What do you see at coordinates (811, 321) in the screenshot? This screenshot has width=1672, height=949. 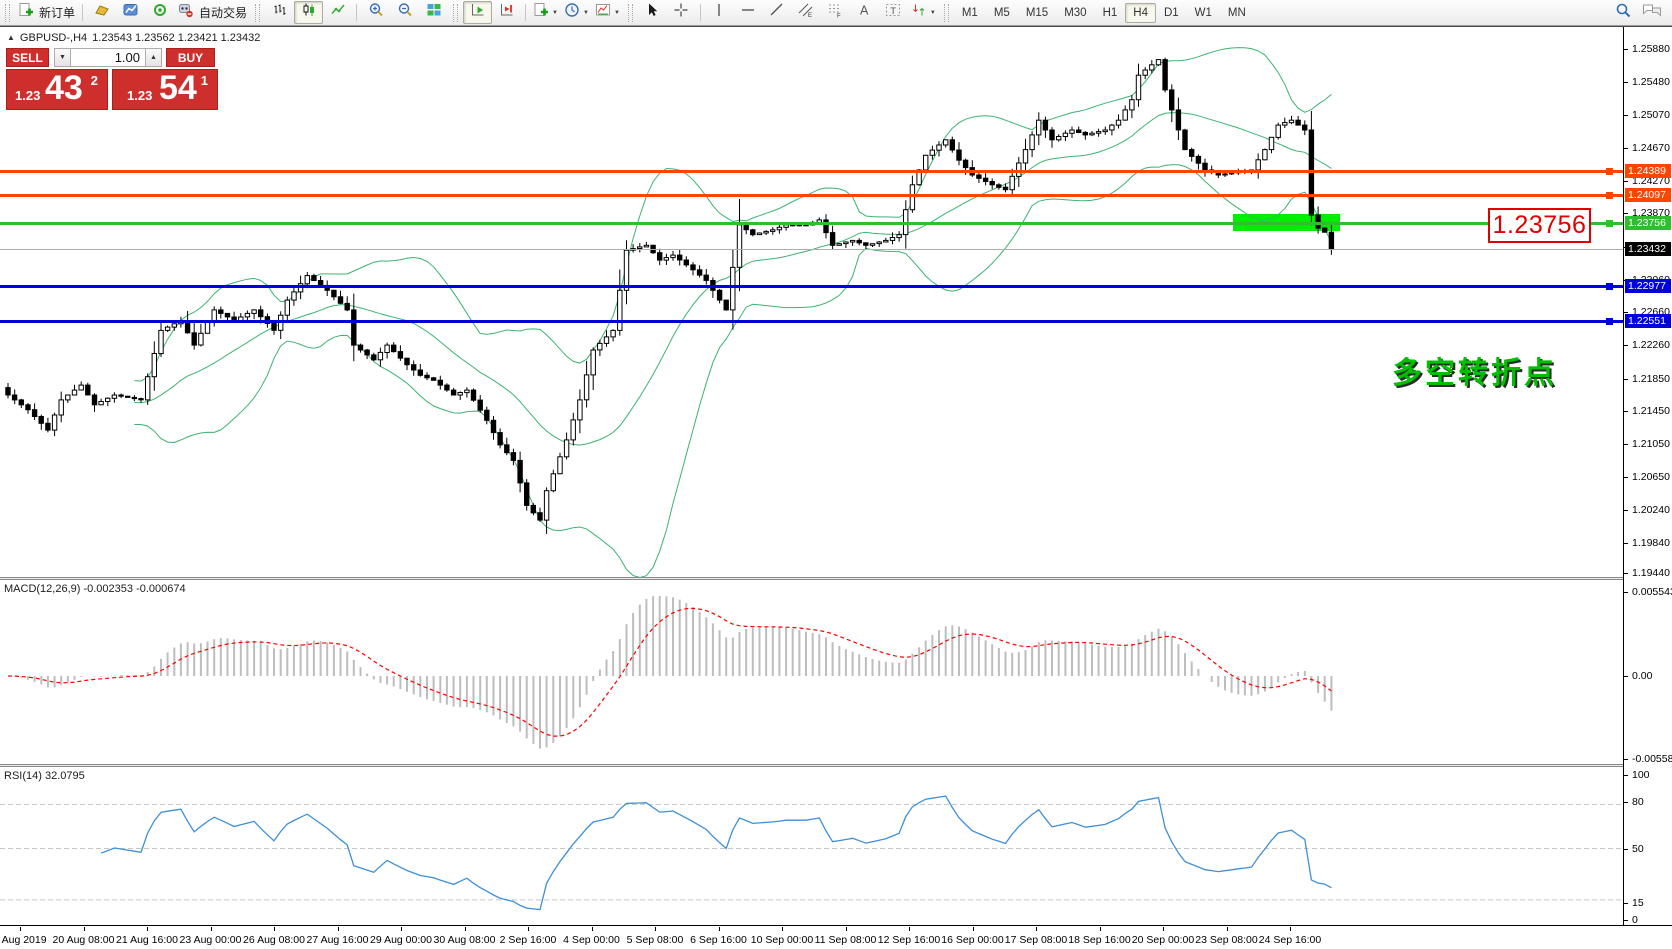 I see `horizontal-level-line-1.22551` at bounding box center [811, 321].